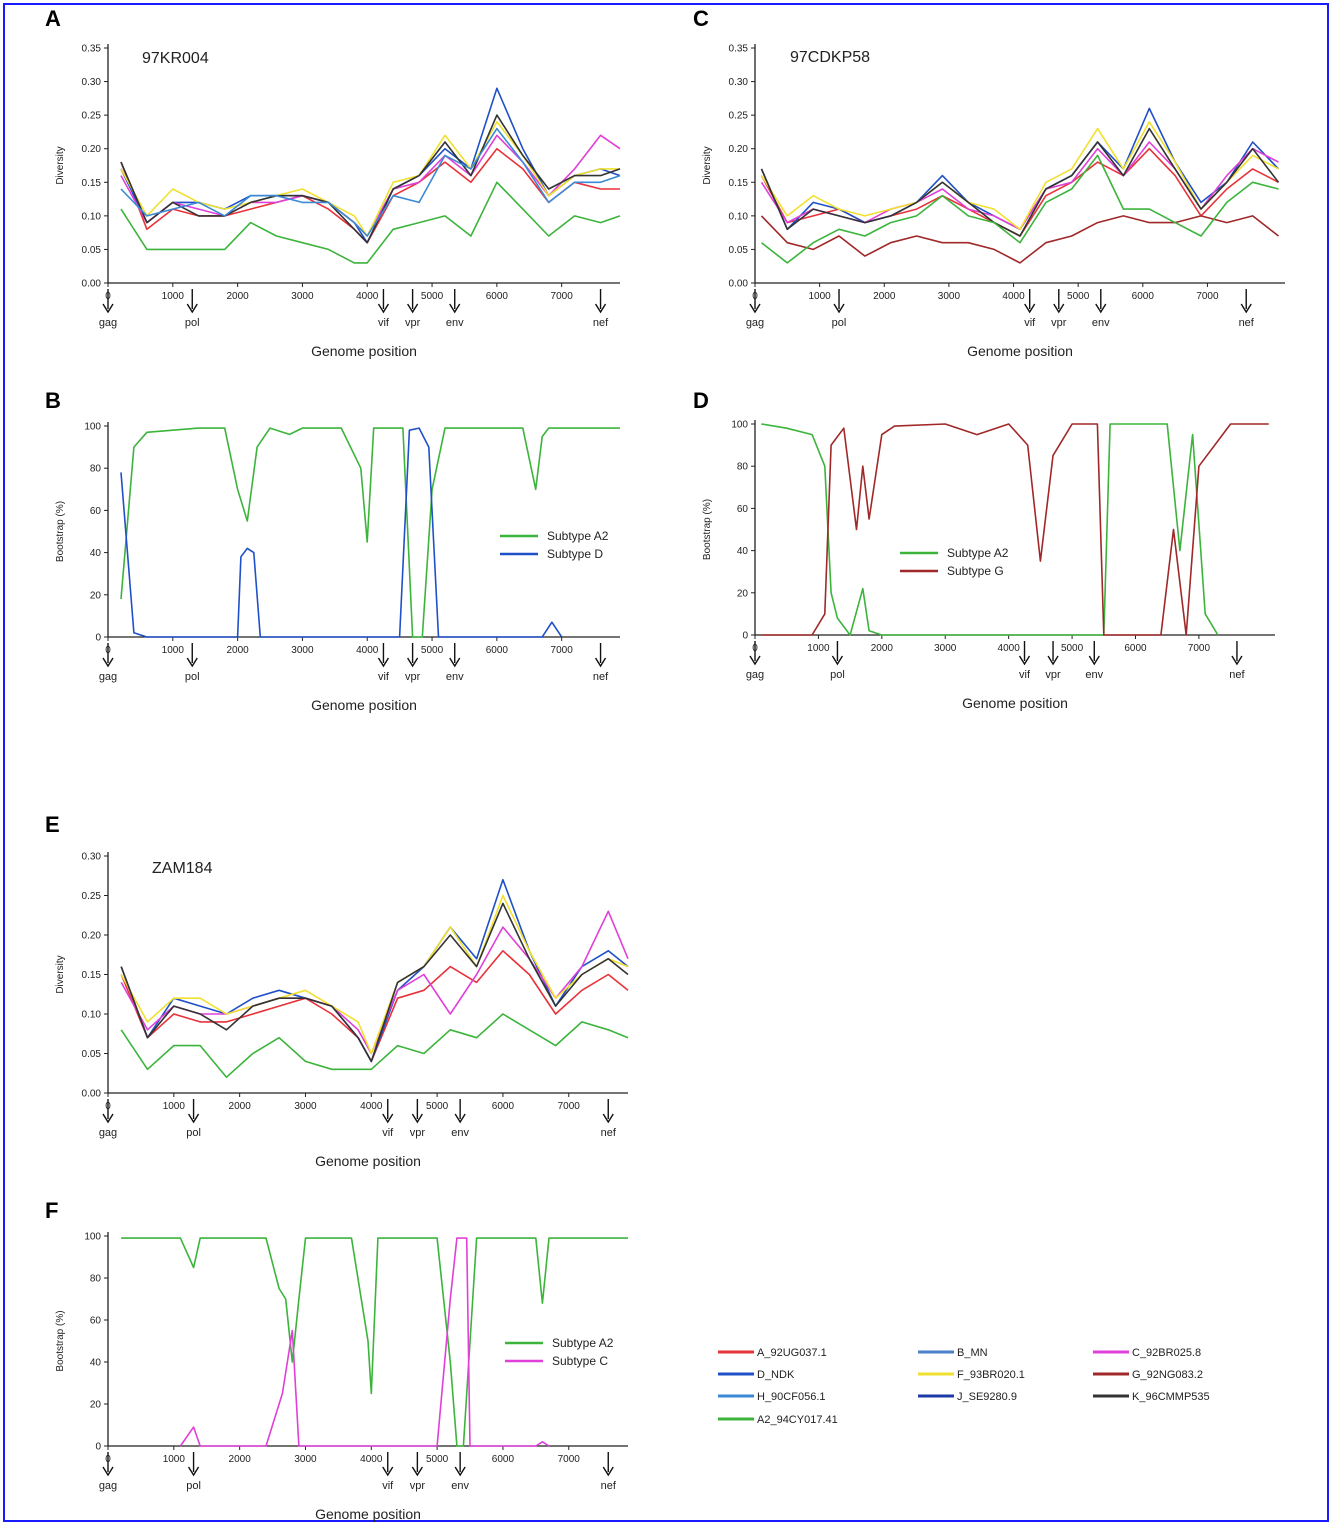 The height and width of the screenshot is (1525, 1332). What do you see at coordinates (53, 400) in the screenshot?
I see `panel-letter-b: B` at bounding box center [53, 400].